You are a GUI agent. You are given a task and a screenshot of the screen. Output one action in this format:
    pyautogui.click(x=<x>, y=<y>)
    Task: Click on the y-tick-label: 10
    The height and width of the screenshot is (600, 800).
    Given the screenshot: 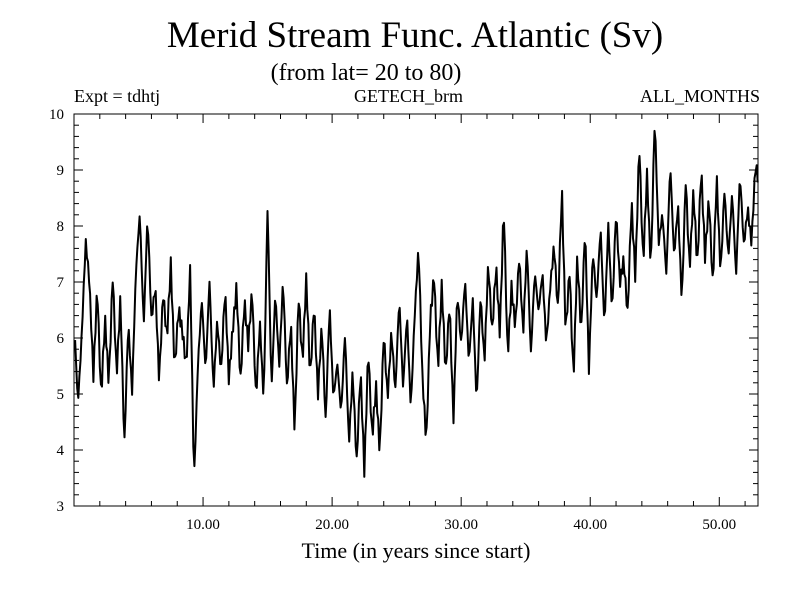 What is the action you would take?
    pyautogui.click(x=56, y=115)
    